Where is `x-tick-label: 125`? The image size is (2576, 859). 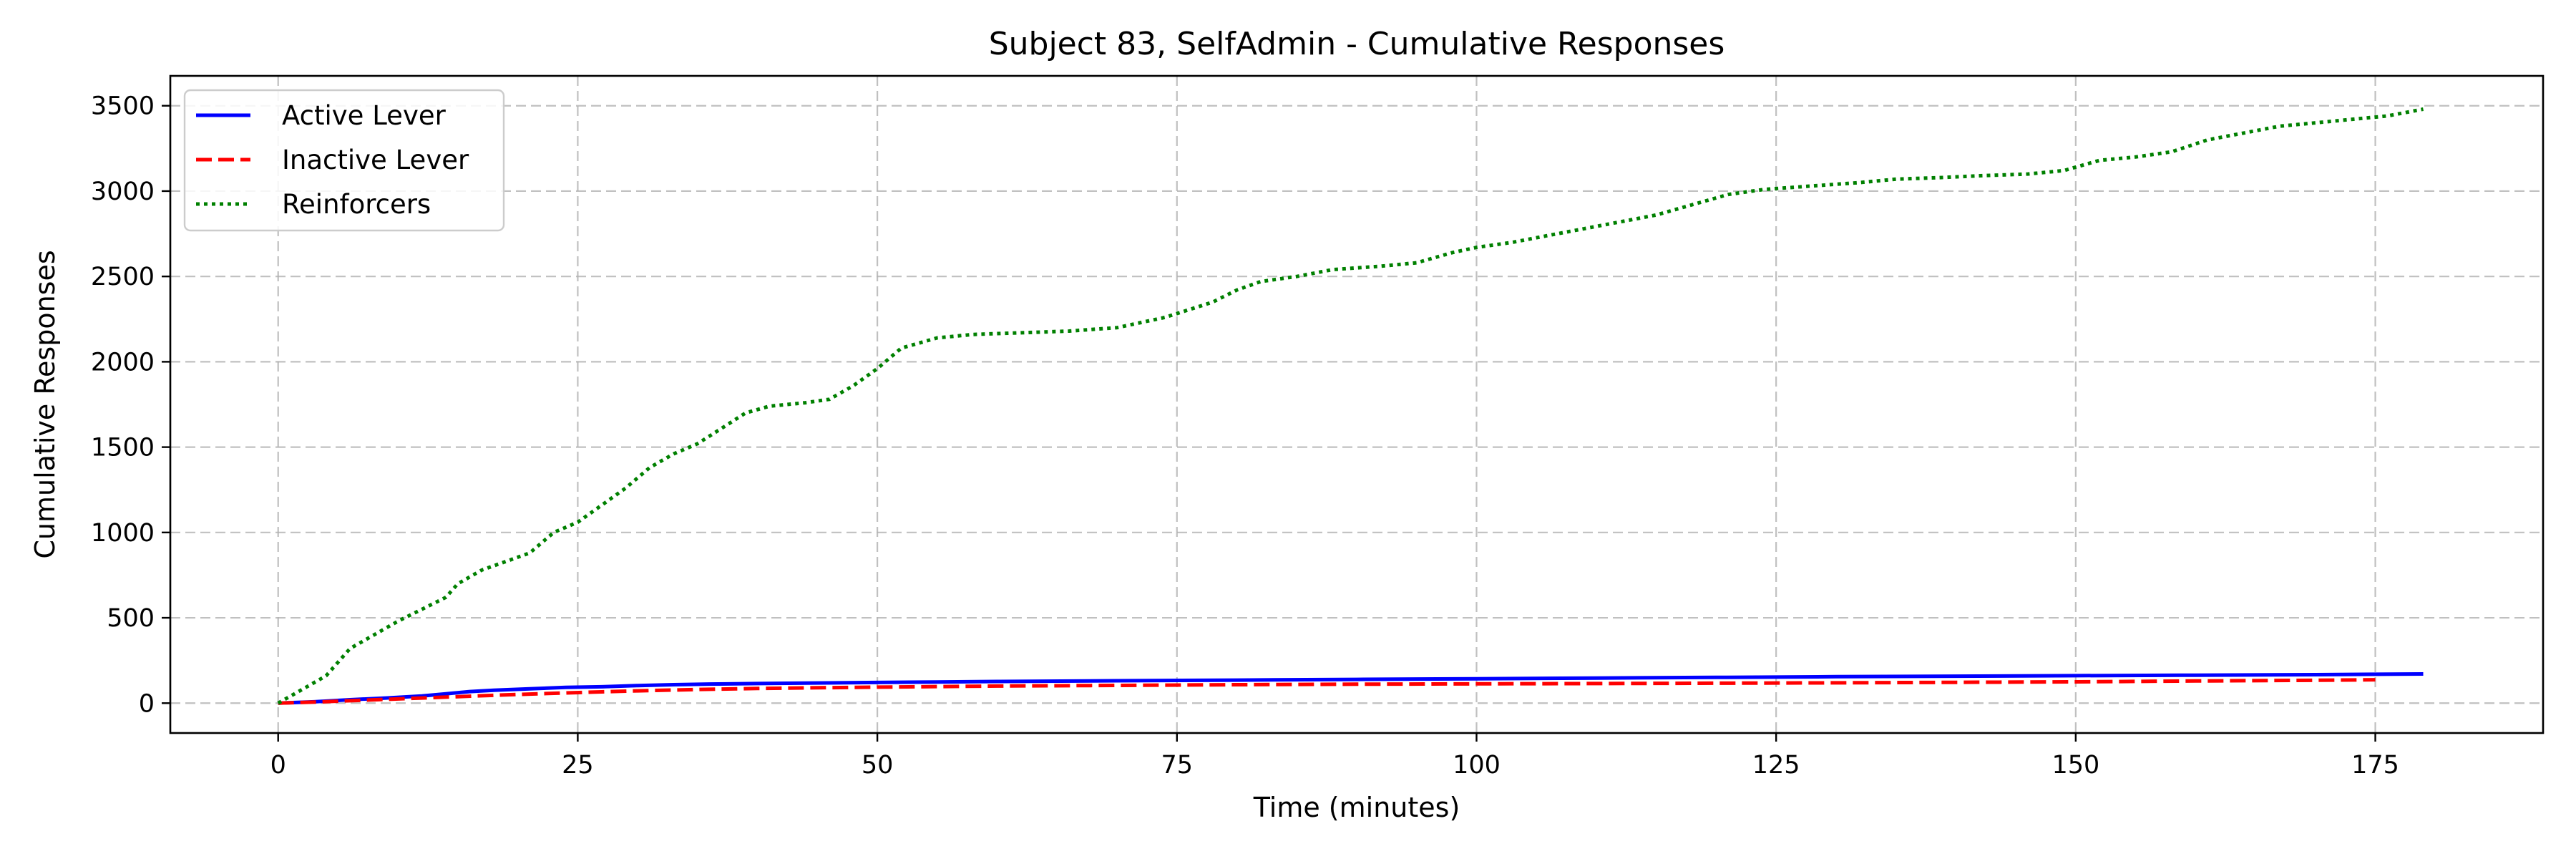
x-tick-label: 125 is located at coordinates (1776, 765).